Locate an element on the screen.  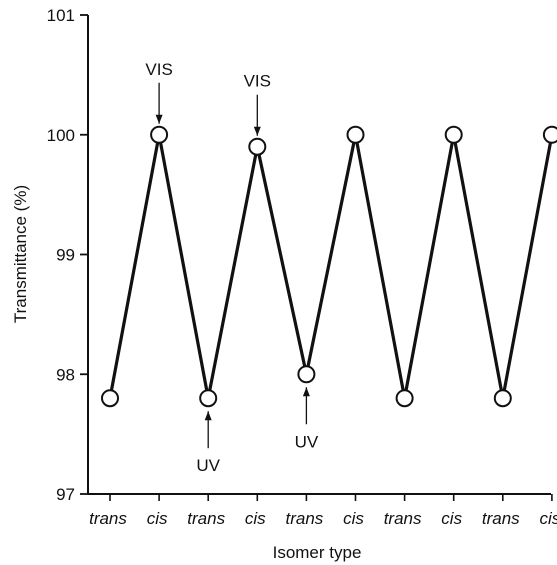
y-tick-label: 97 is located at coordinates (65, 494).